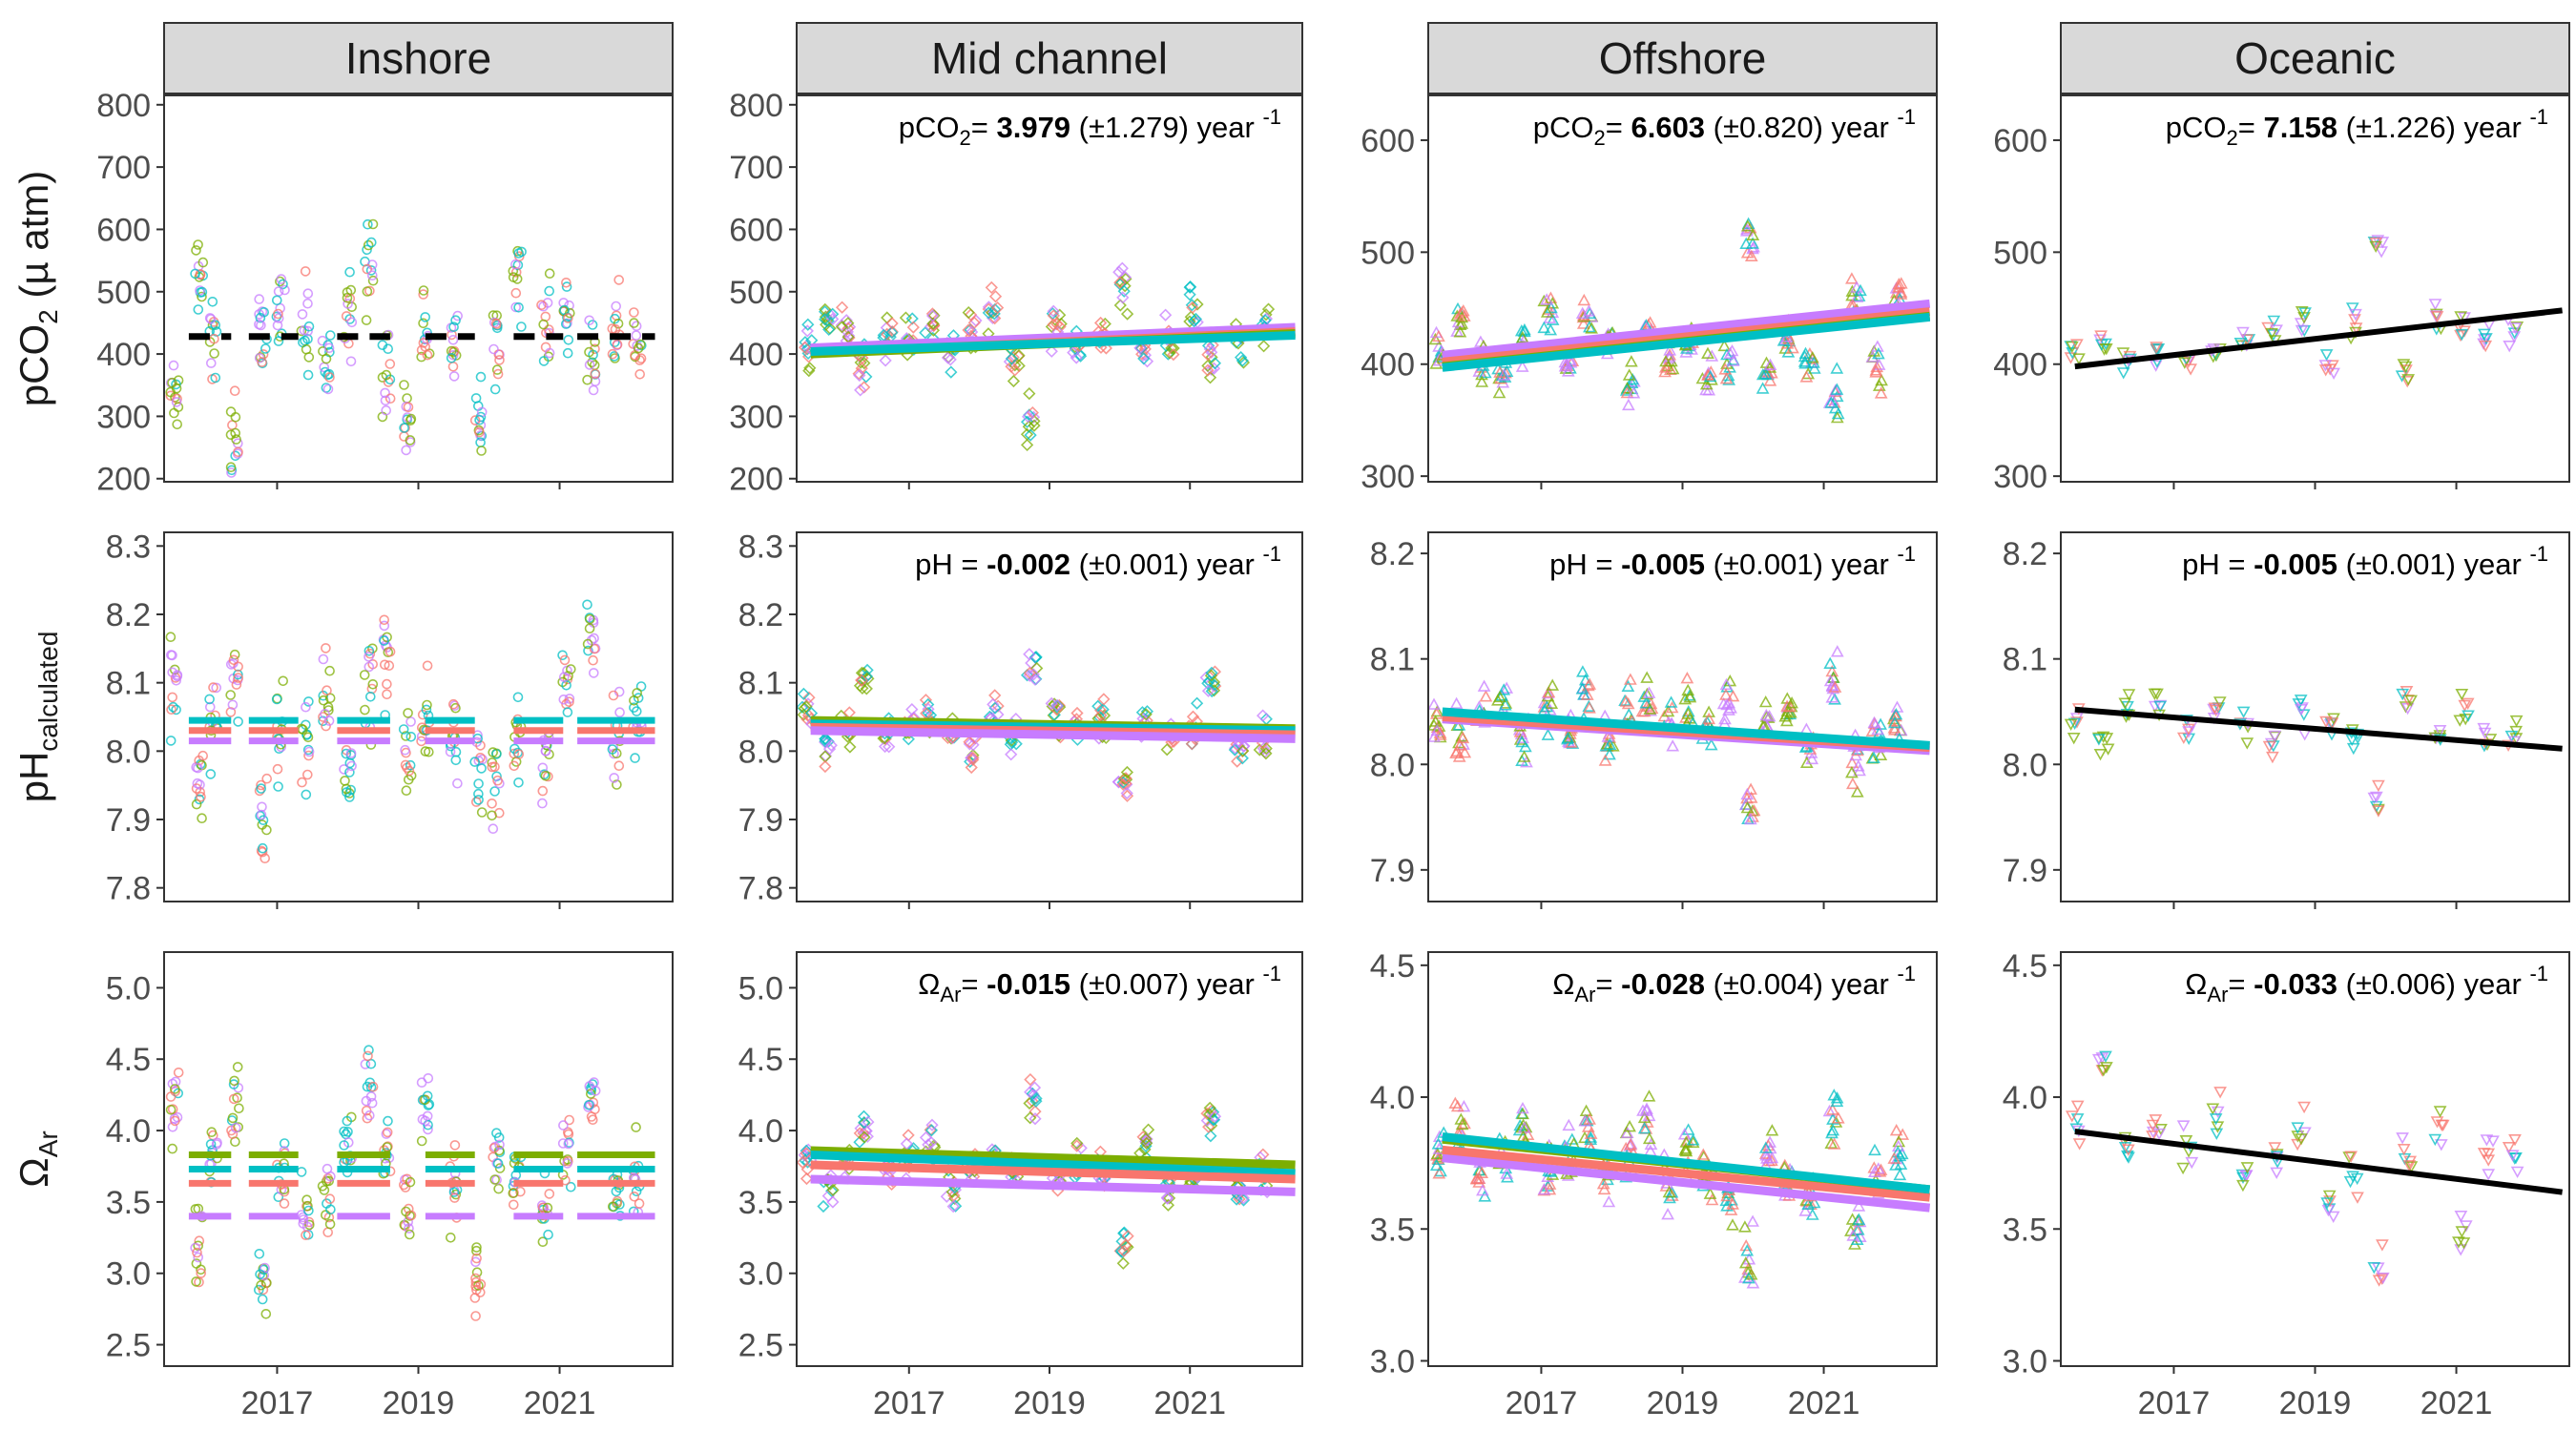 The height and width of the screenshot is (1431, 2576). I want to click on trend-annotation: pH = -0.005 (±0.001) year -1, so click(1732, 561).